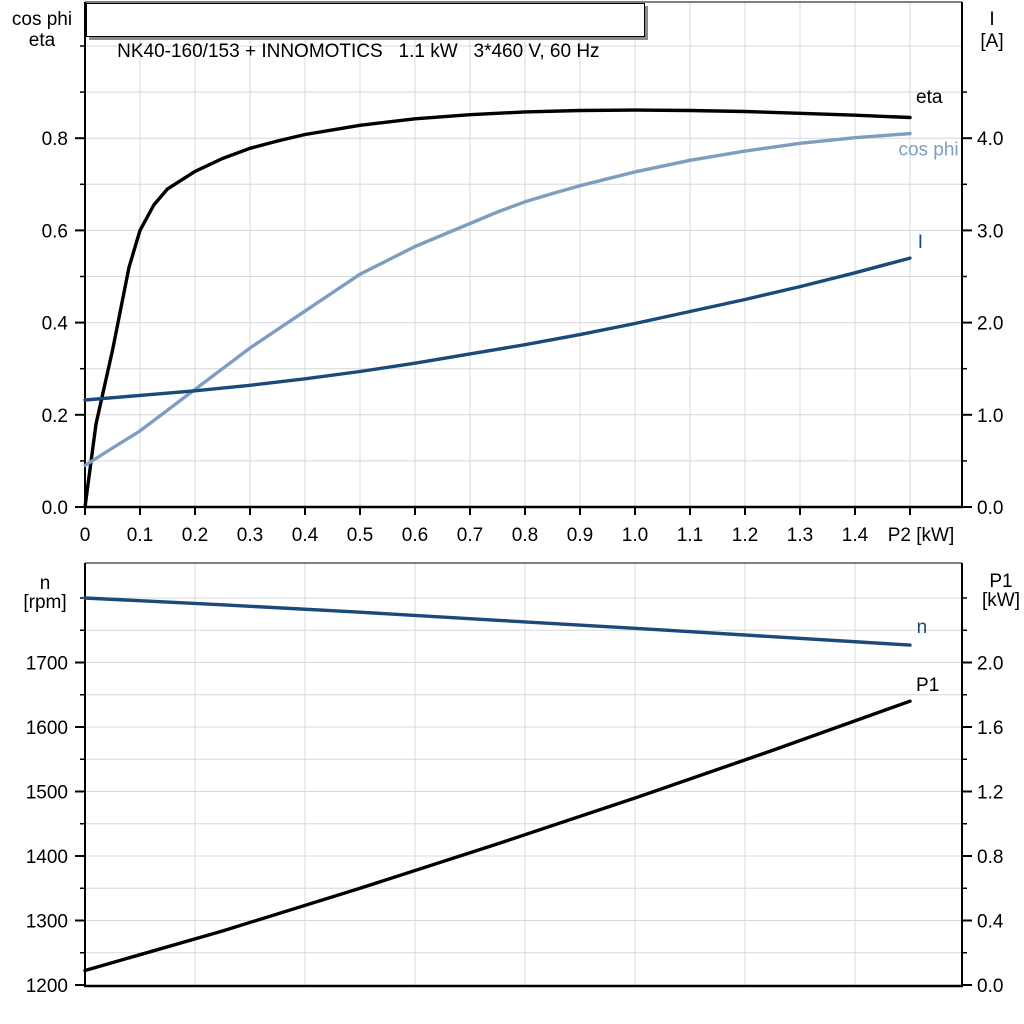 This screenshot has height=1024, width=1024. What do you see at coordinates (45, 583) in the screenshot?
I see `left-axis-title: n` at bounding box center [45, 583].